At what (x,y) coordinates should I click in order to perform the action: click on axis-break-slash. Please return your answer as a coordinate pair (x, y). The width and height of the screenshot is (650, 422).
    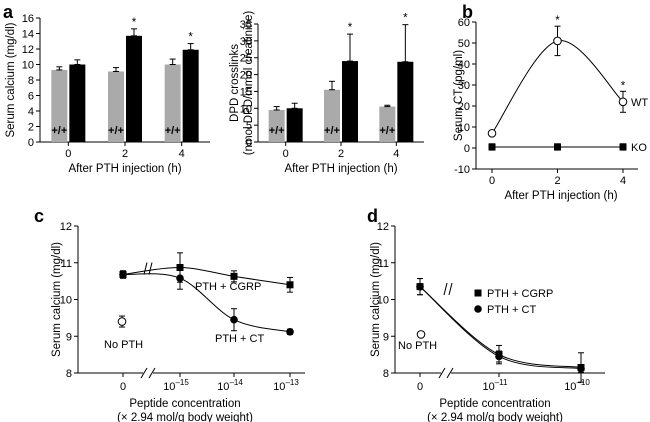
    Looking at the image, I should click on (152, 373).